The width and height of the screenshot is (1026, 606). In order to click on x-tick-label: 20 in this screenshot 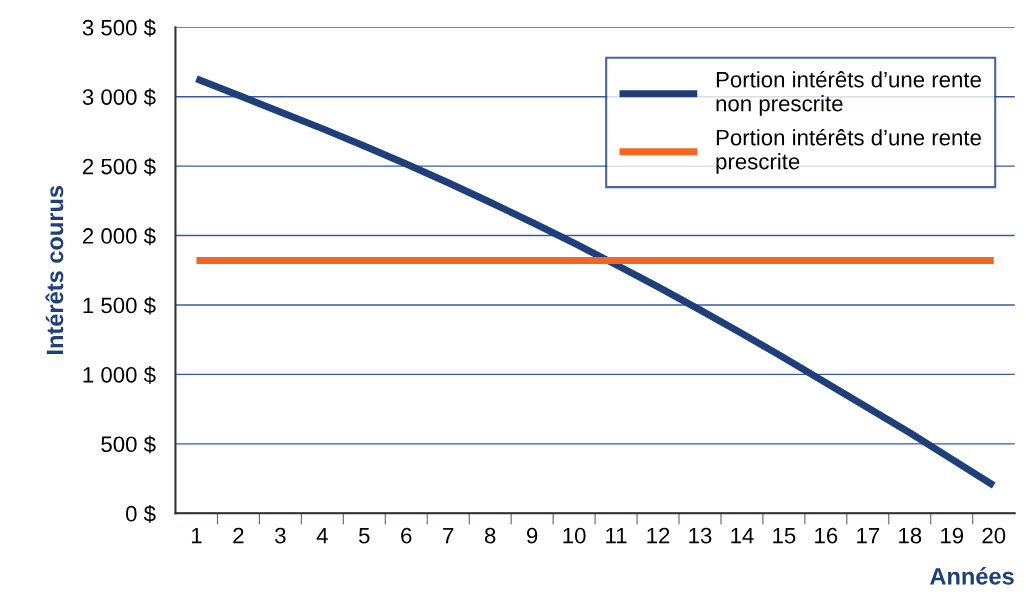, I will do `click(994, 535)`.